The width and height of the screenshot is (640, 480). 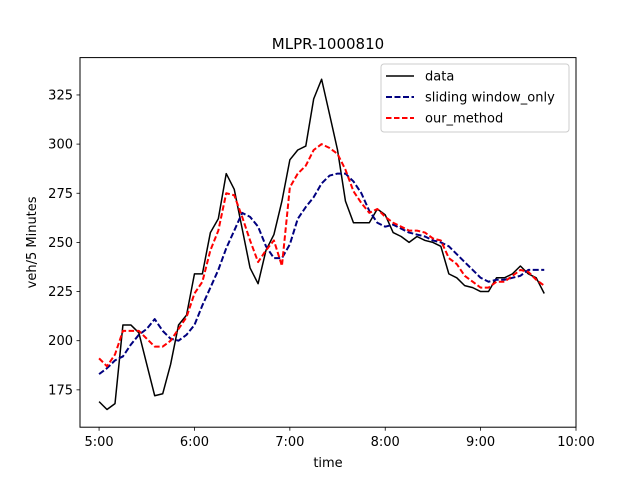 I want to click on legend: data sliding window_only our_method, so click(x=475, y=98).